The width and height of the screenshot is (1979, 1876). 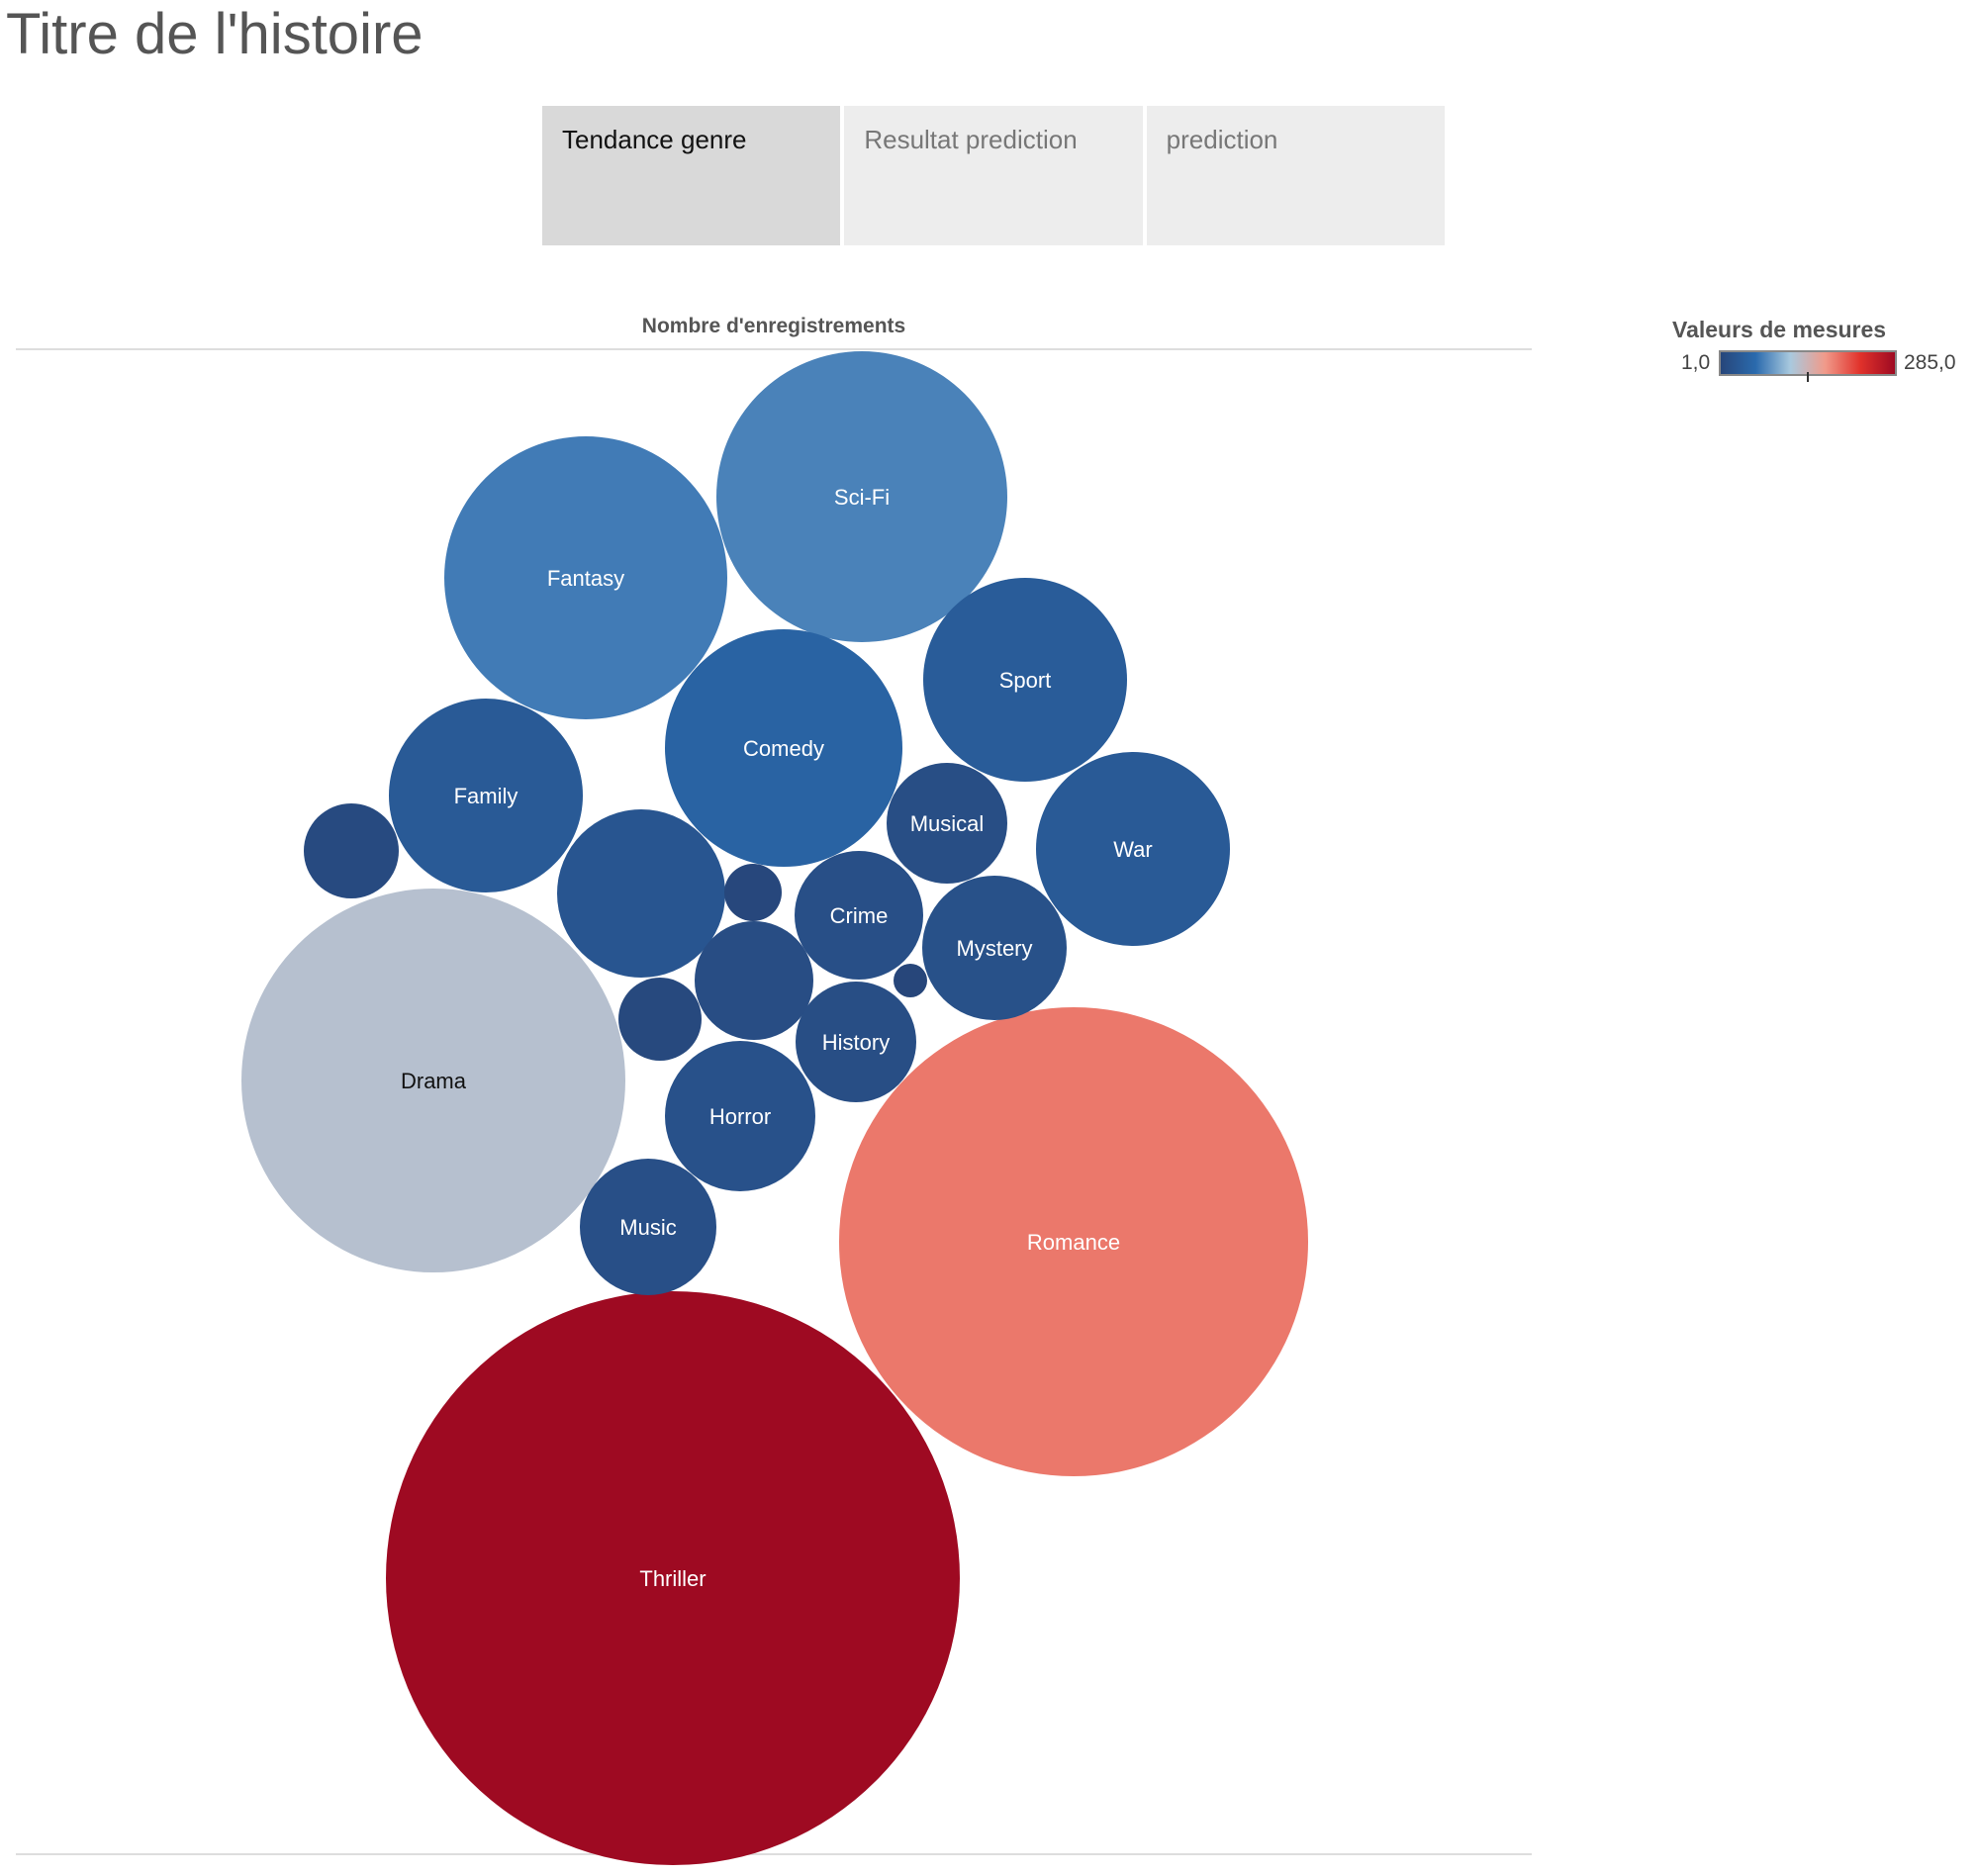 I want to click on bubble-label-war: War, so click(x=1133, y=849).